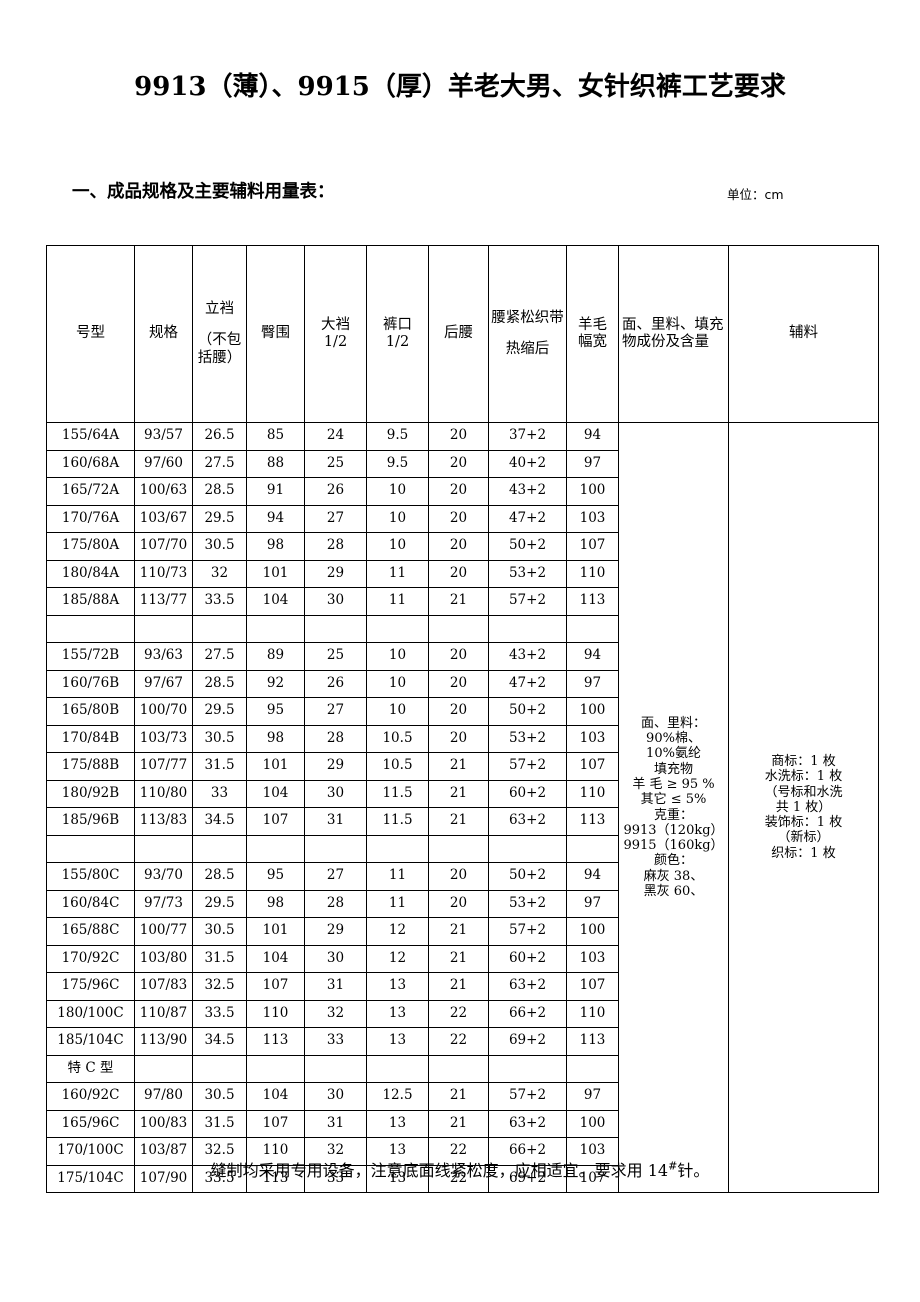 Image resolution: width=920 pixels, height=1302 pixels. What do you see at coordinates (275, 766) in the screenshot?
I see `table-cell: 101` at bounding box center [275, 766].